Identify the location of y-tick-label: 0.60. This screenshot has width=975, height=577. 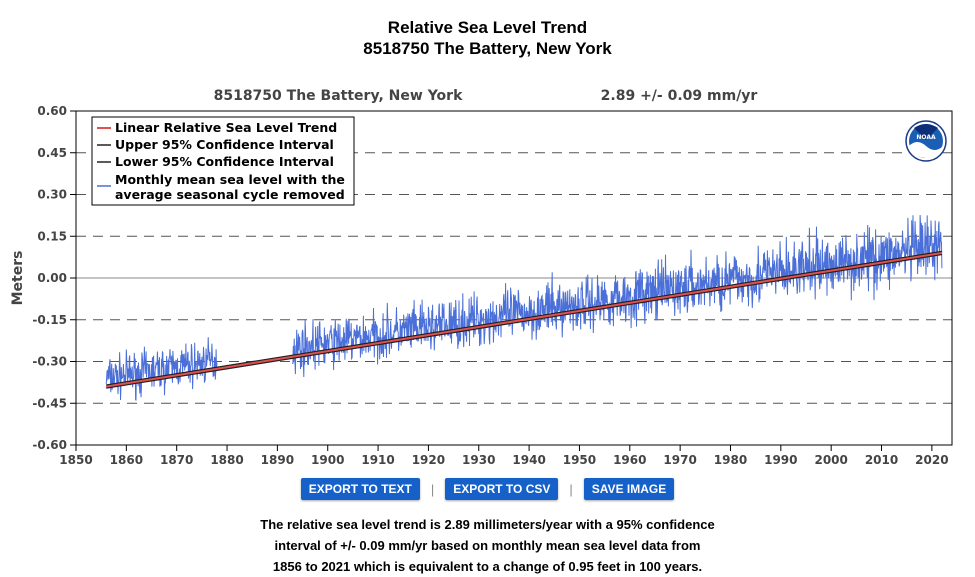
(52, 111).